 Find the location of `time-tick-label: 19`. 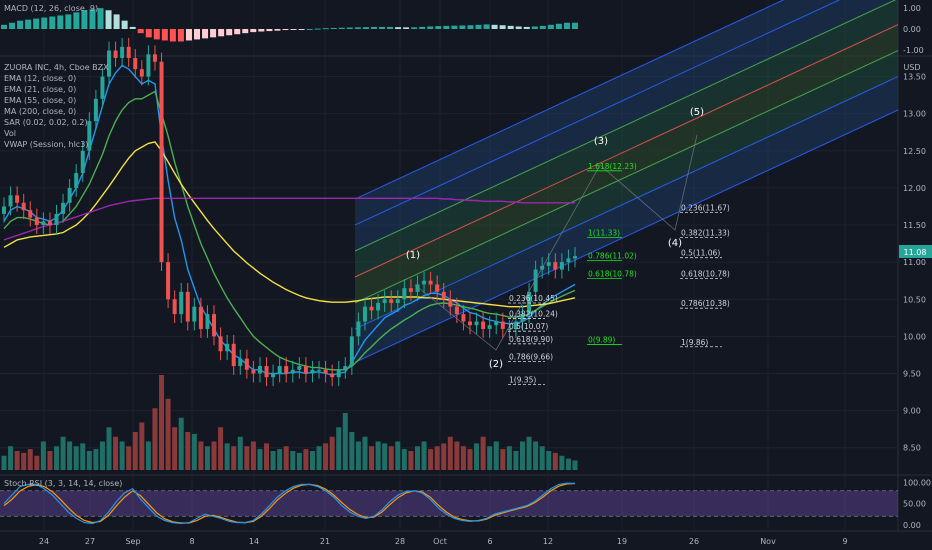

time-tick-label: 19 is located at coordinates (622, 541).